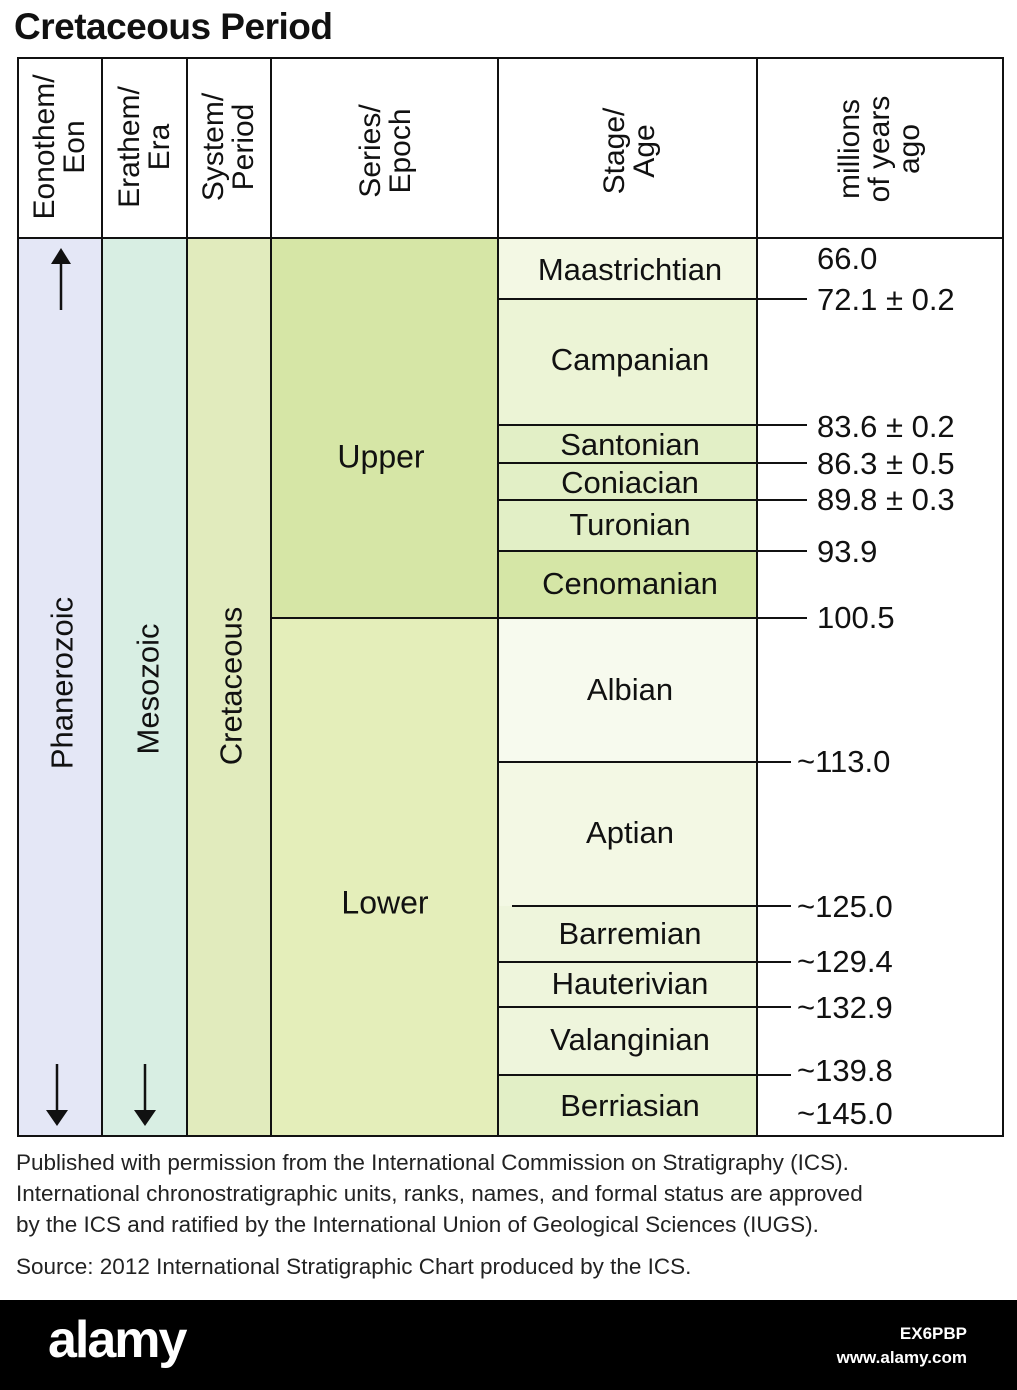 The image size is (1017, 1390). I want to click on age-value: 83.6 ± 0.2, so click(886, 426).